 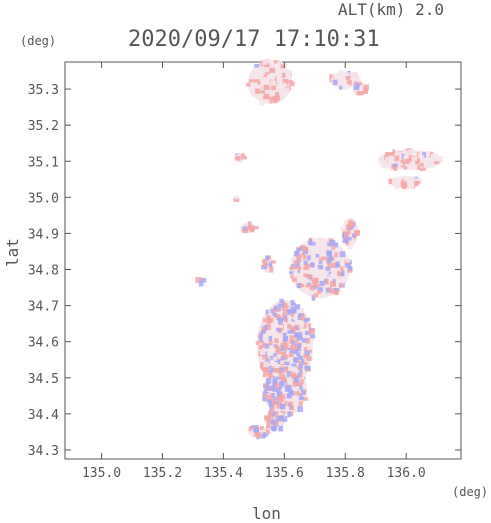 What do you see at coordinates (43, 162) in the screenshot?
I see `y-tick-label: 35.1` at bounding box center [43, 162].